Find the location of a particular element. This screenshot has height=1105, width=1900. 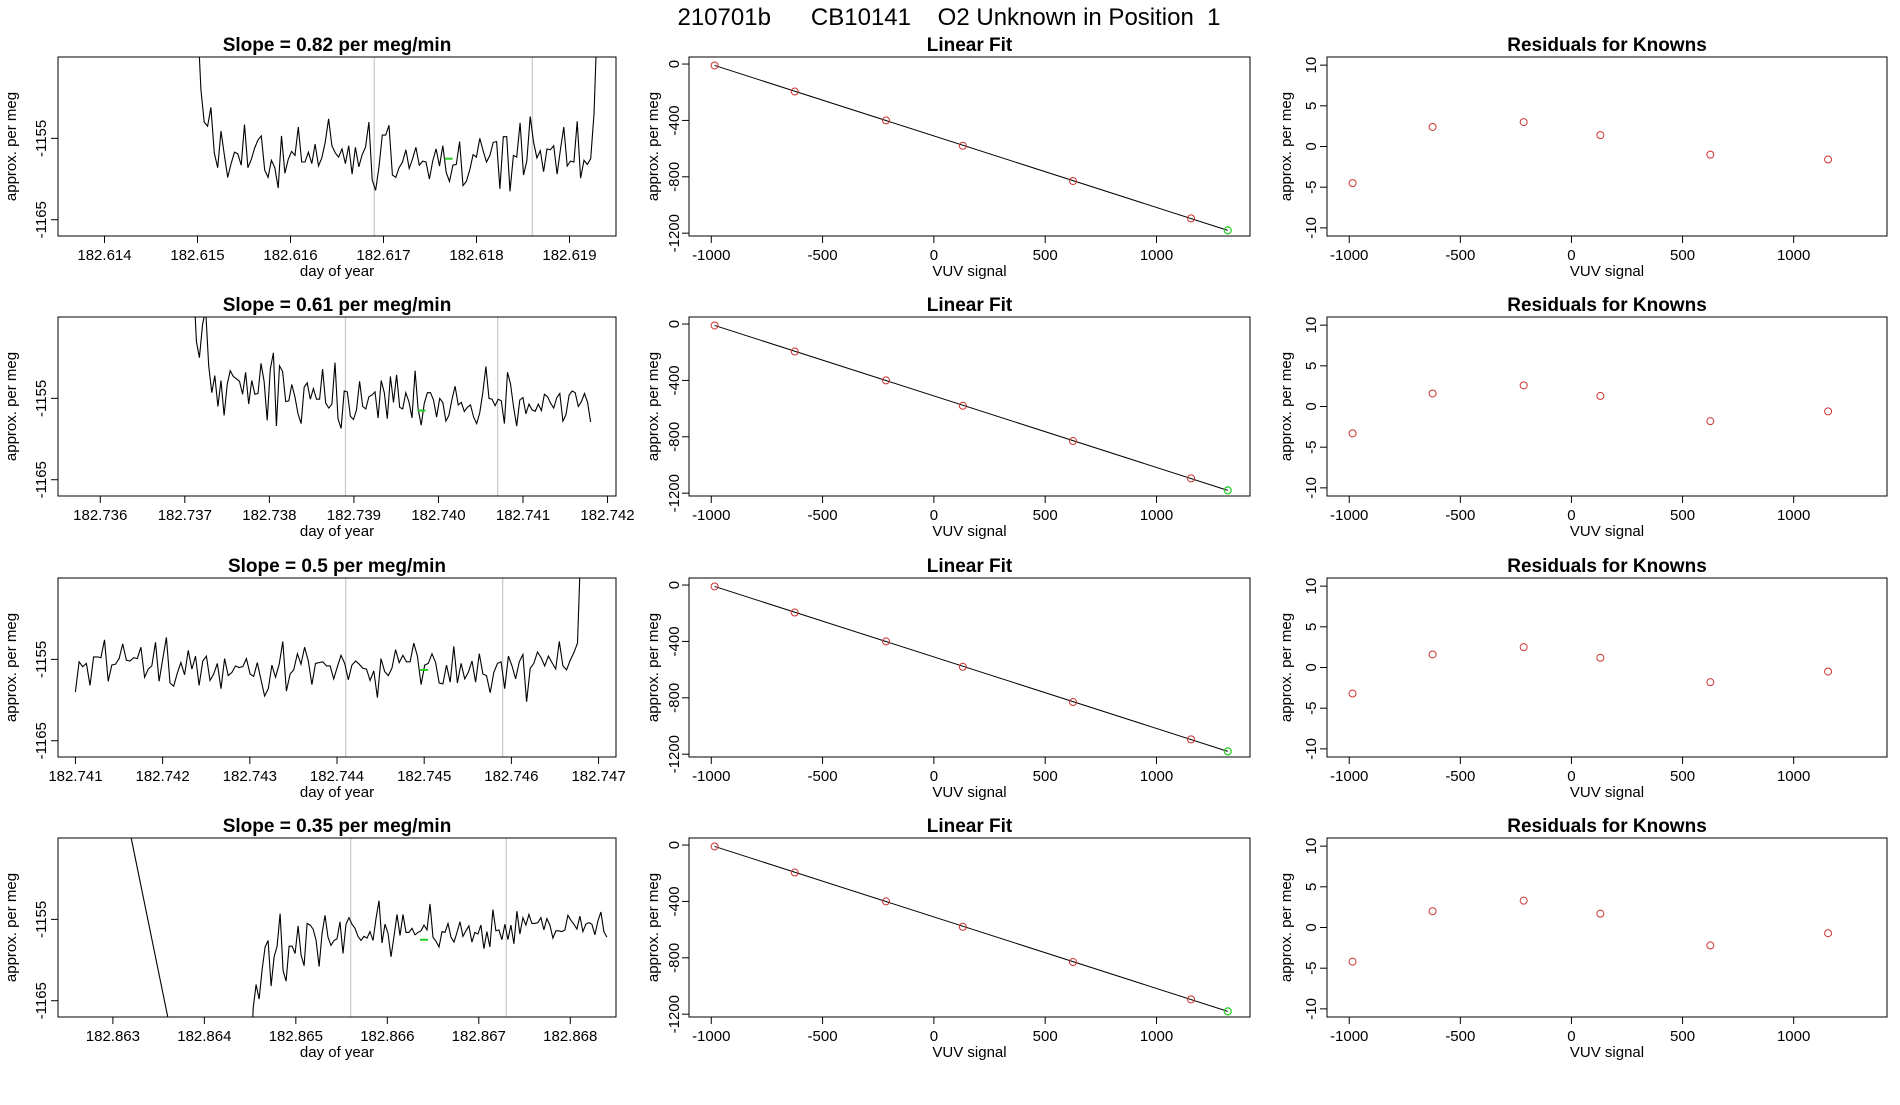

x-tick-label: 182.614 is located at coordinates (104, 255).